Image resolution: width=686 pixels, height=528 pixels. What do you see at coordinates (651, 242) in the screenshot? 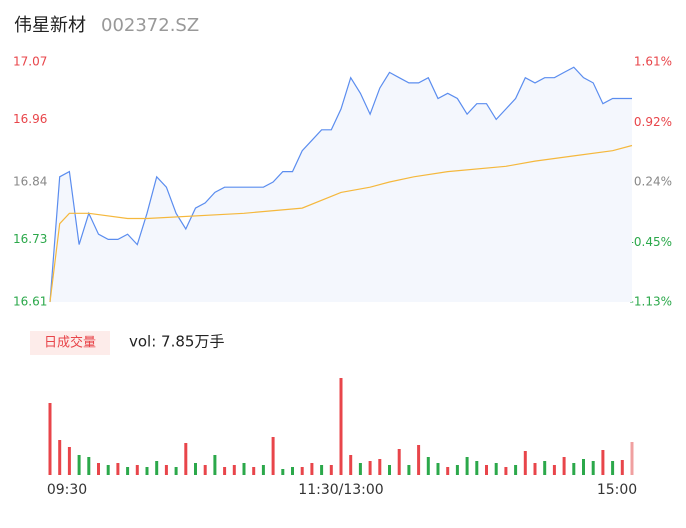
I see `y2-tick-label: -0.45%` at bounding box center [651, 242].